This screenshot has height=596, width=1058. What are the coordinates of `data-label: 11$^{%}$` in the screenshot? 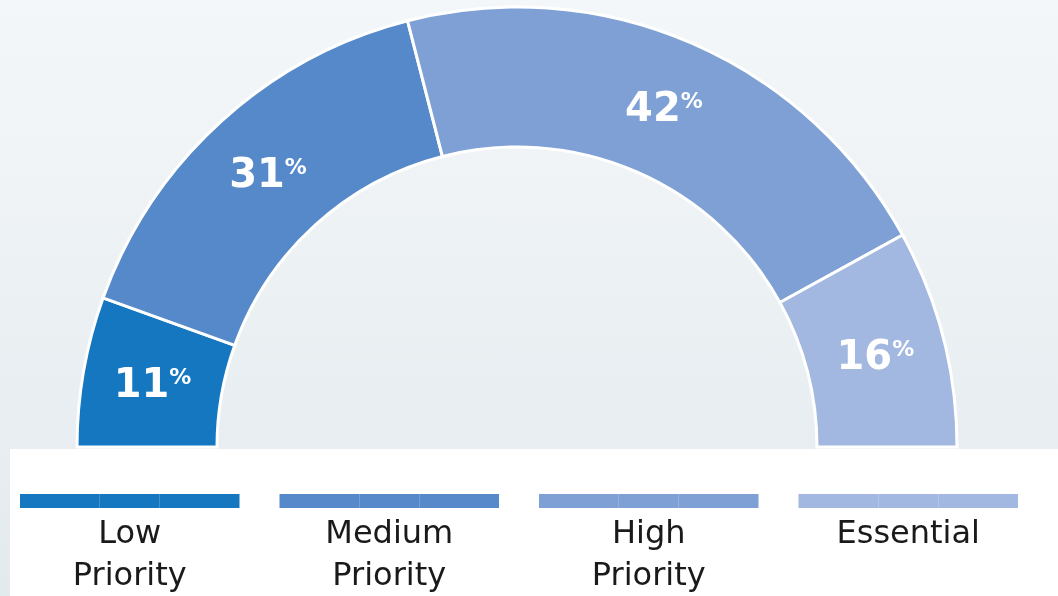 It's located at (152, 383).